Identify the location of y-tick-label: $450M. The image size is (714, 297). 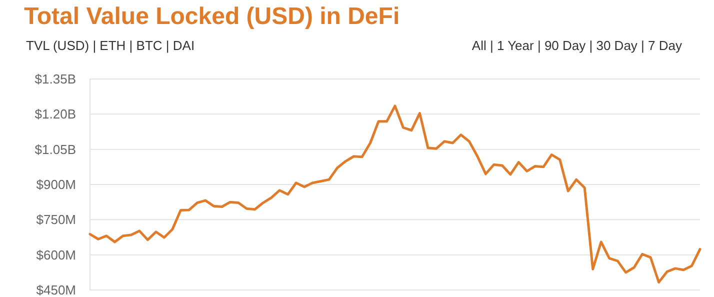
(56, 289).